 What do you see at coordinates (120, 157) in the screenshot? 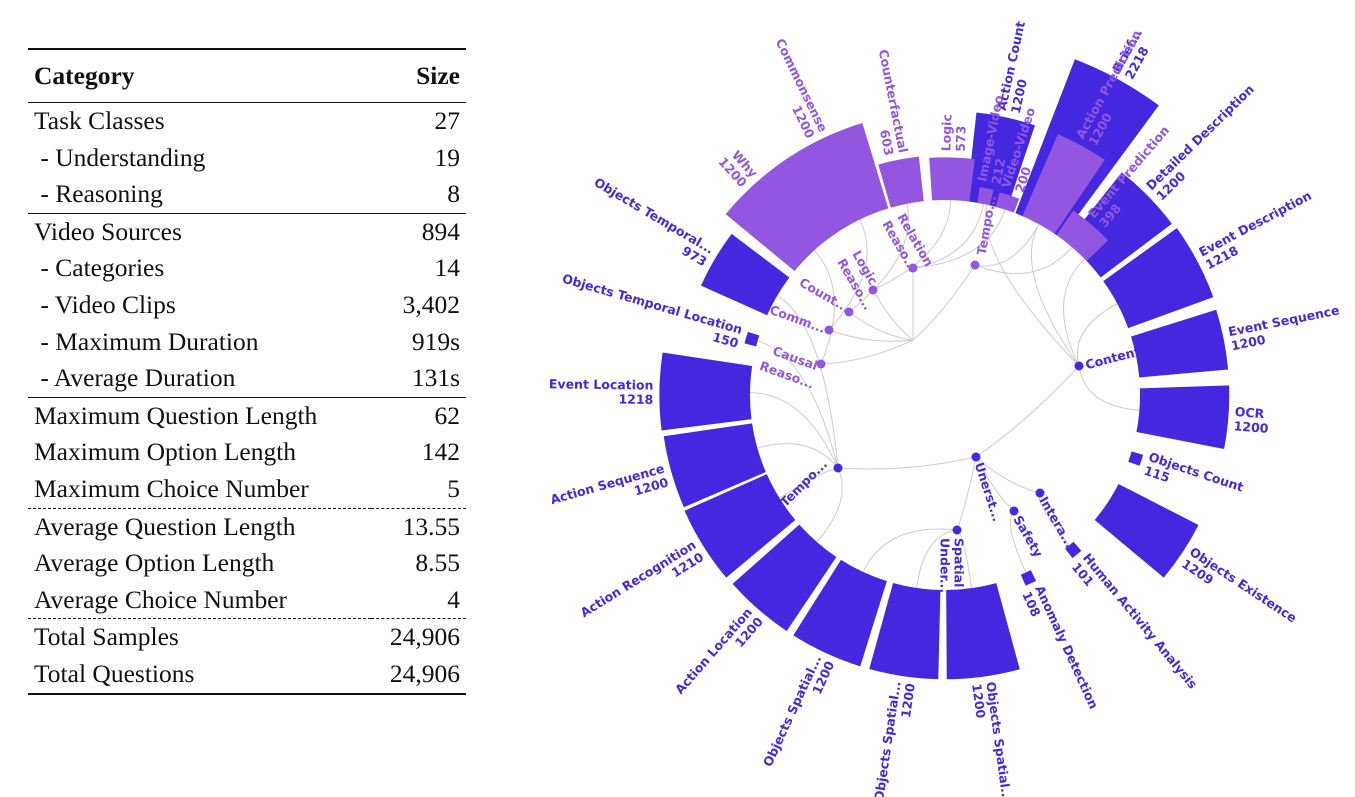
I see `row-label: - Understanding` at bounding box center [120, 157].